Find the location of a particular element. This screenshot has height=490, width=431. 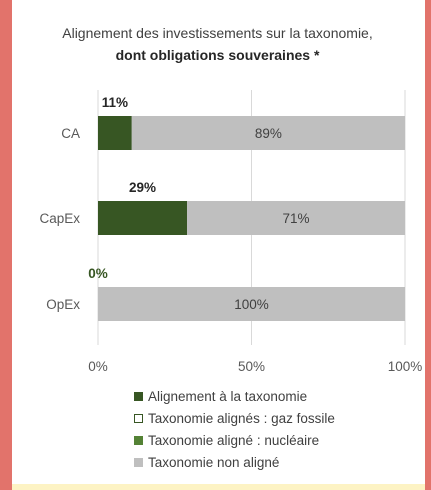

non-aligned-data-label: 89% is located at coordinates (268, 133).